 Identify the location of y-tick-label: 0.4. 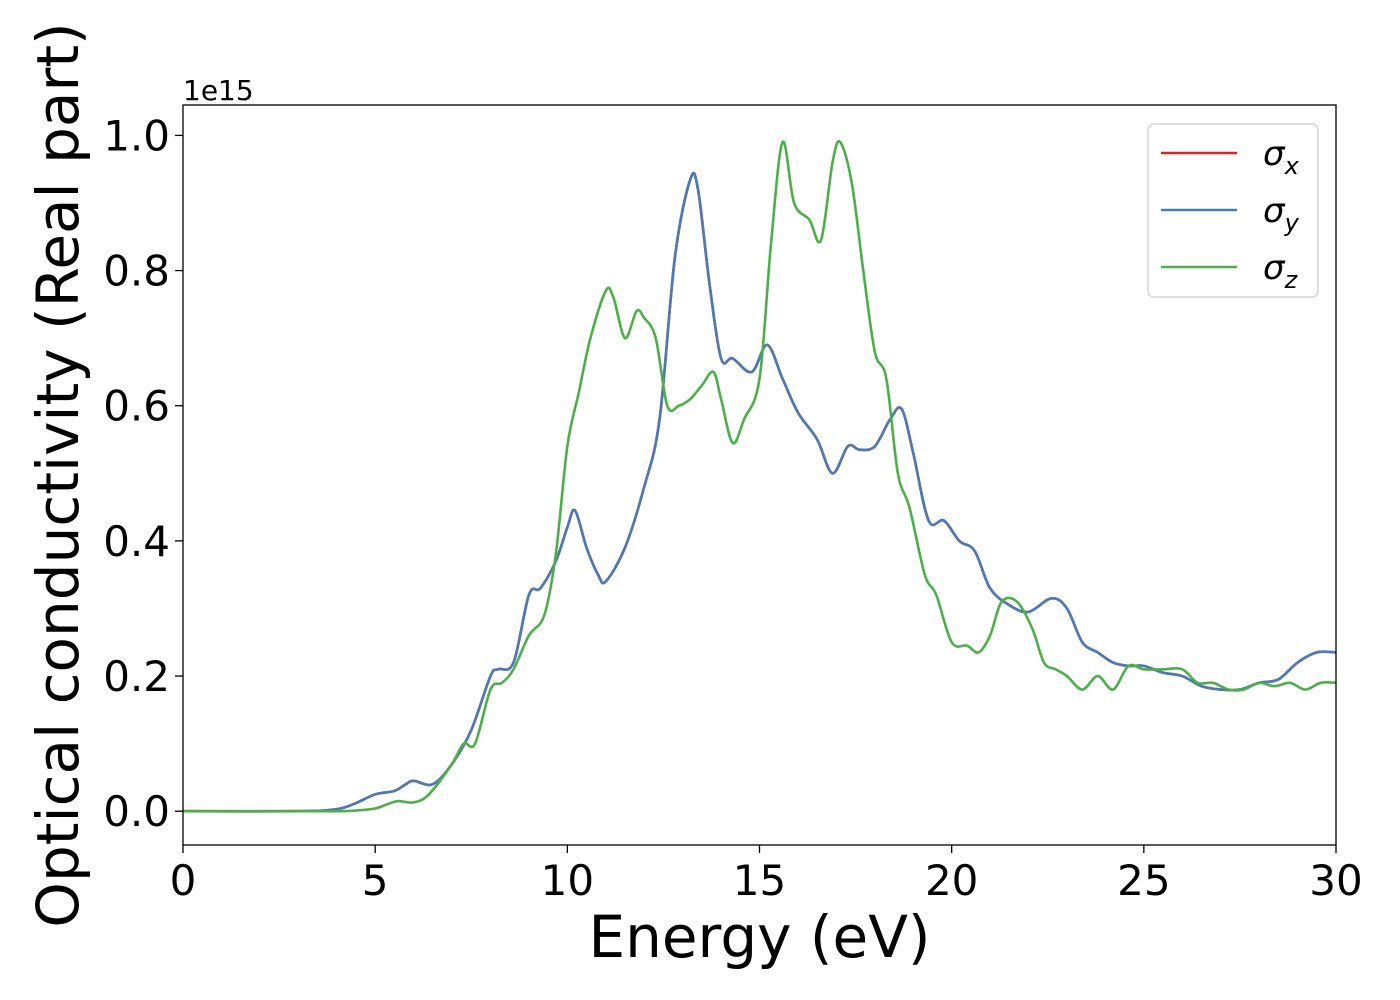
(136, 541).